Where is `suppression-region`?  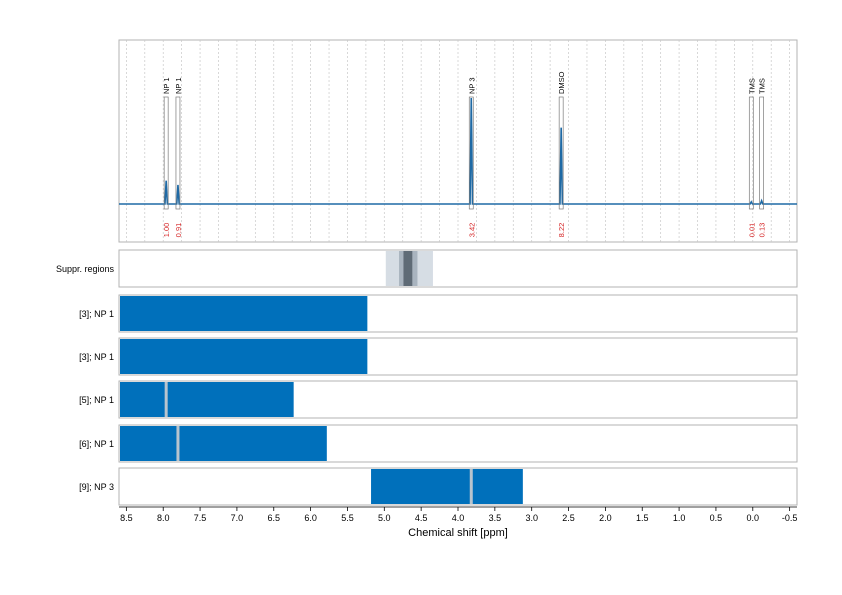 suppression-region is located at coordinates (408, 268).